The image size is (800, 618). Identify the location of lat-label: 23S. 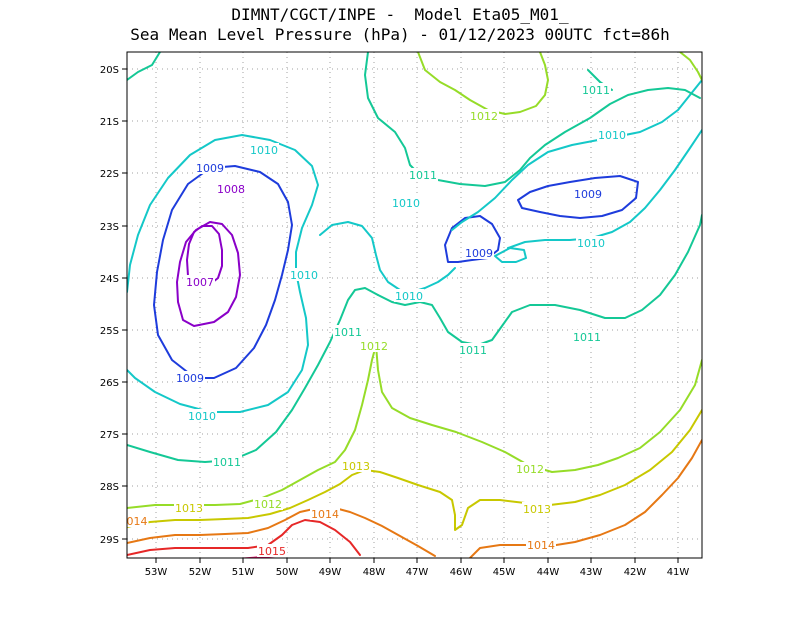
(109, 227).